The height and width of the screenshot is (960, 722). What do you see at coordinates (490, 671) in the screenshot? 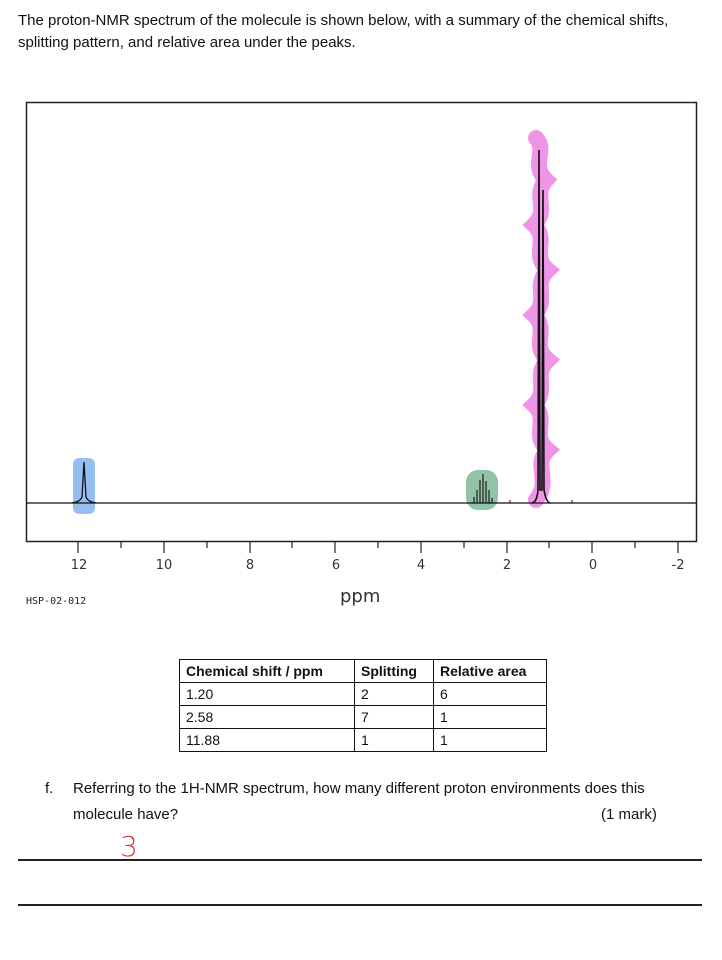
I see `header-relative-area: Relative area` at bounding box center [490, 671].